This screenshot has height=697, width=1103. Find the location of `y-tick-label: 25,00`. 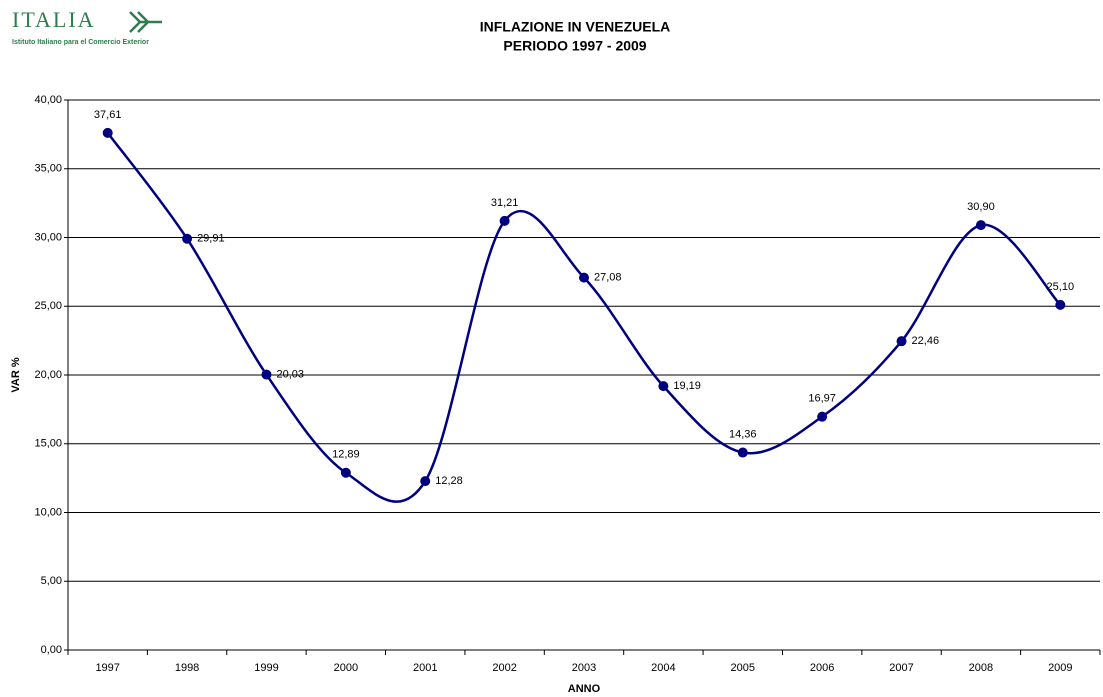

y-tick-label: 25,00 is located at coordinates (48, 306).